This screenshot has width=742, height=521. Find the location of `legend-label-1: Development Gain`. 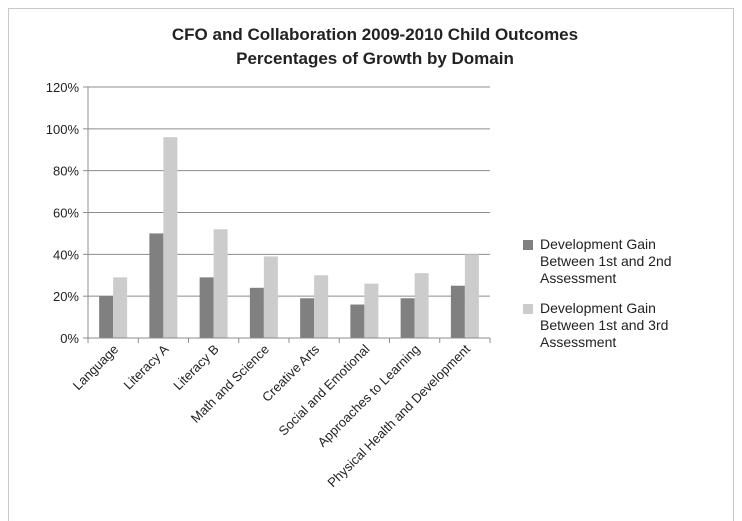

legend-label-1: Development Gain is located at coordinates (598, 244).